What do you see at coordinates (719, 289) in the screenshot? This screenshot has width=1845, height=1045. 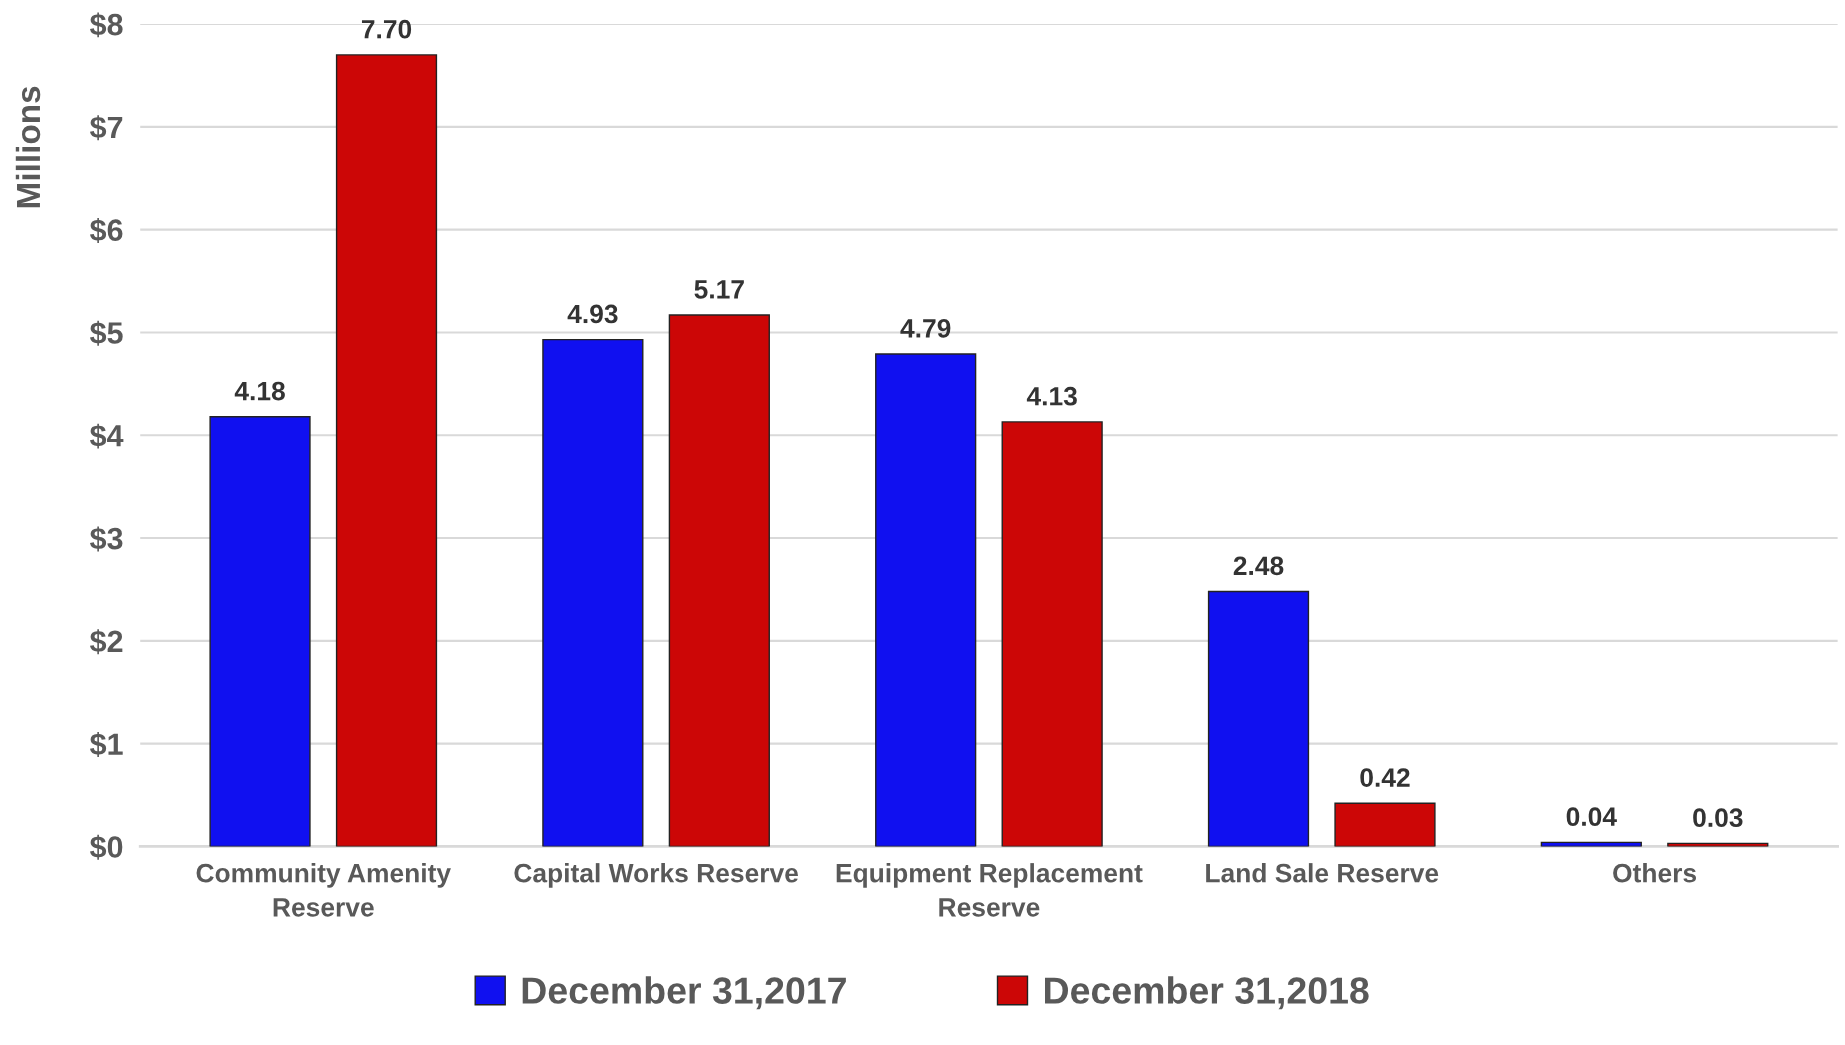 I see `data-label: 5.17` at bounding box center [719, 289].